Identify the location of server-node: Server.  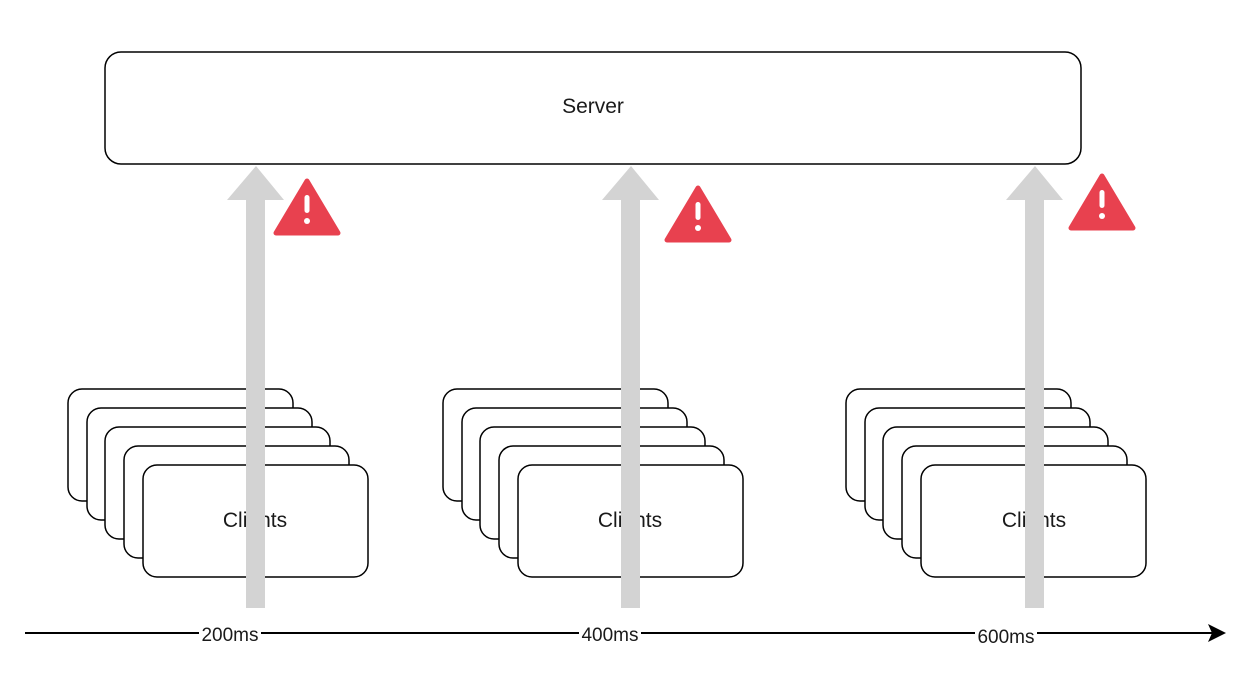
(593, 108).